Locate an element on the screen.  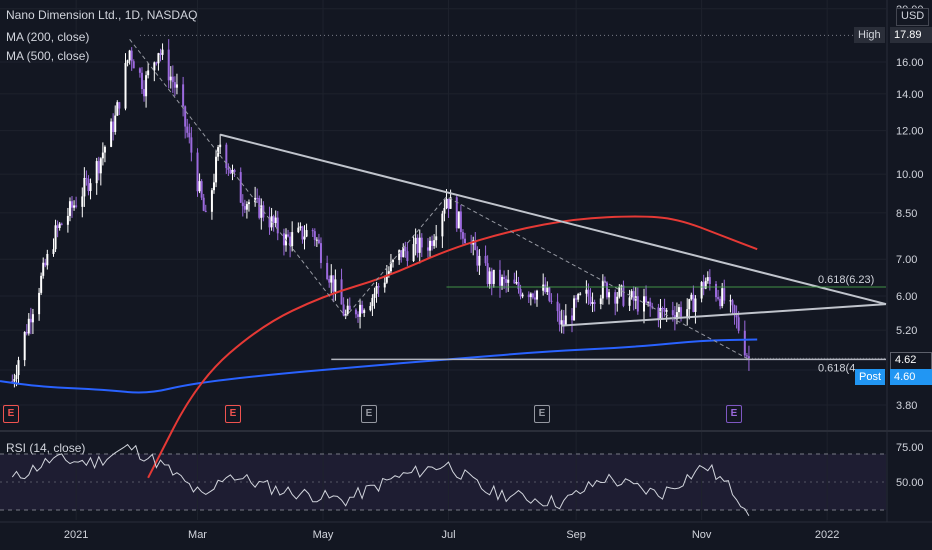
ma200-legend: MA (200, close) is located at coordinates (48, 37).